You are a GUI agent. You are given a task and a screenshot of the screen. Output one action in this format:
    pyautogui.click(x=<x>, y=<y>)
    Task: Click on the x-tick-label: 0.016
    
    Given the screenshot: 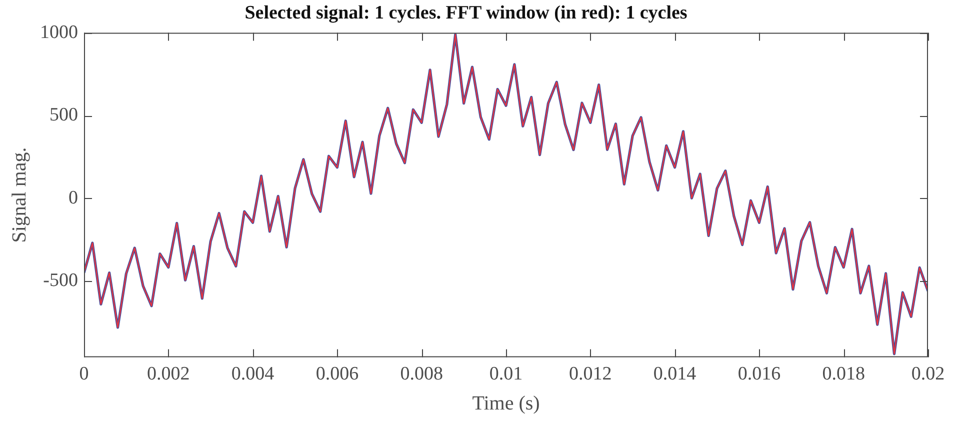 What is the action you would take?
    pyautogui.click(x=759, y=374)
    